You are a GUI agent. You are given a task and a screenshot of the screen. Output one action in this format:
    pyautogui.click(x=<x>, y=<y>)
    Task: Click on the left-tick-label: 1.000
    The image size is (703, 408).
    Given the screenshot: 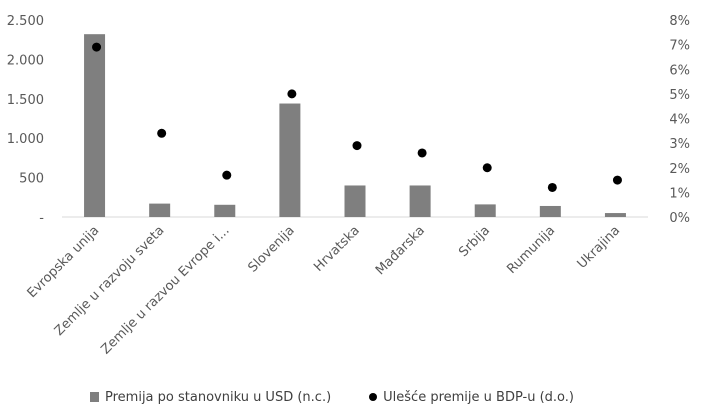 What is the action you would take?
    pyautogui.click(x=25, y=139)
    